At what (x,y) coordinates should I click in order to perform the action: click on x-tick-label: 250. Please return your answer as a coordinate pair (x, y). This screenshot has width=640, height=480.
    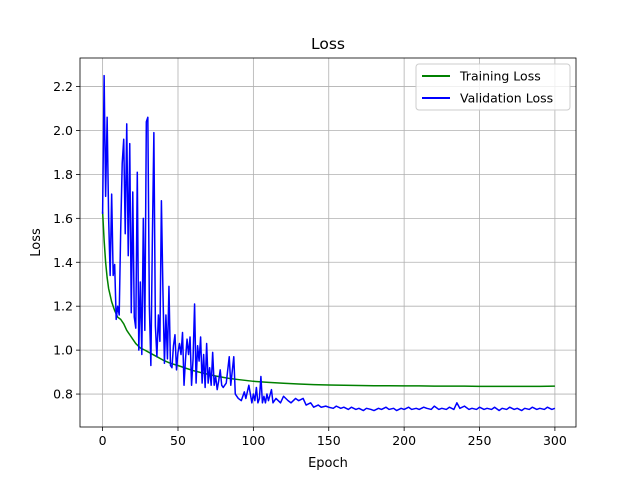
    Looking at the image, I should click on (480, 440).